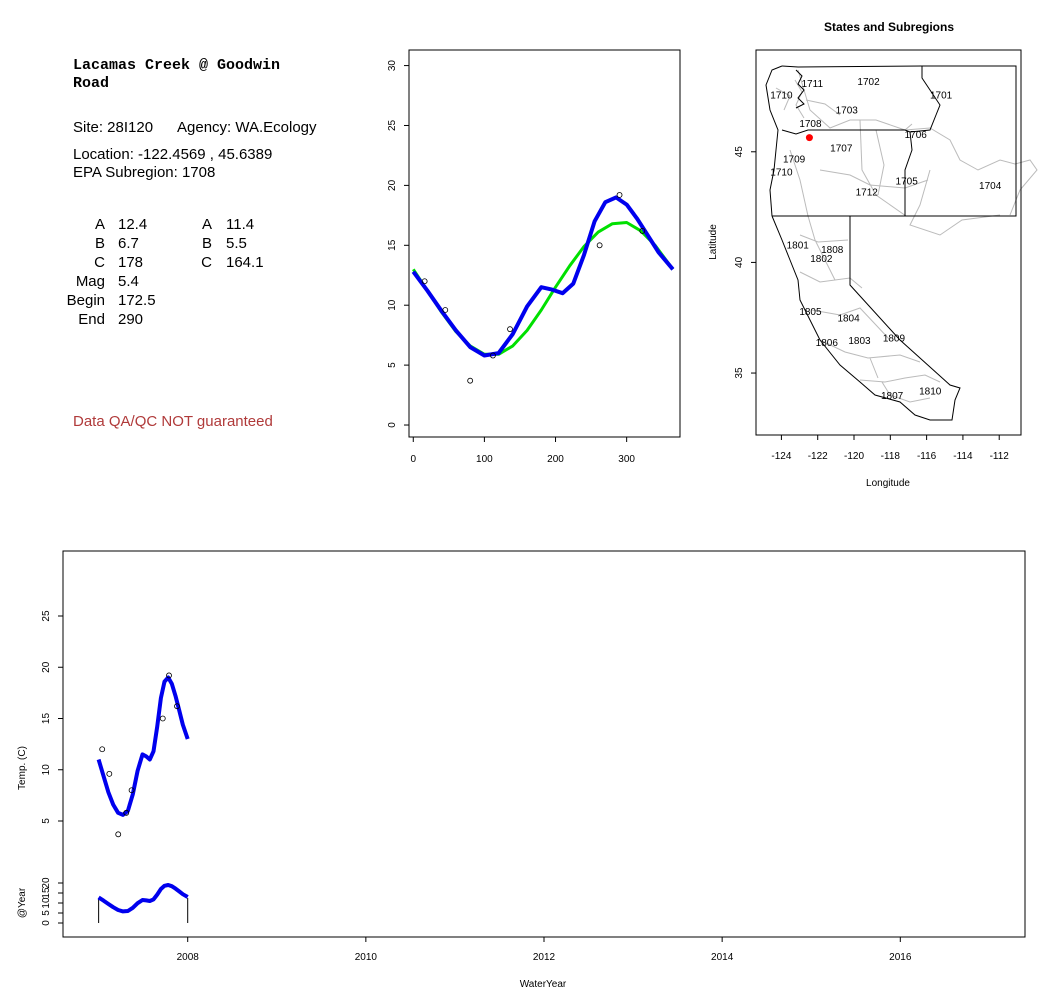  I want to click on map-region-label: 1706, so click(916, 135).